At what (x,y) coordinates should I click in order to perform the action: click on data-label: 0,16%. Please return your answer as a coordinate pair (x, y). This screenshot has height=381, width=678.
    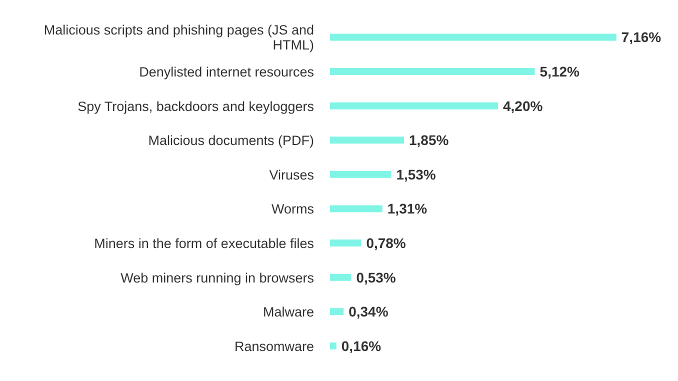
    Looking at the image, I should click on (361, 346).